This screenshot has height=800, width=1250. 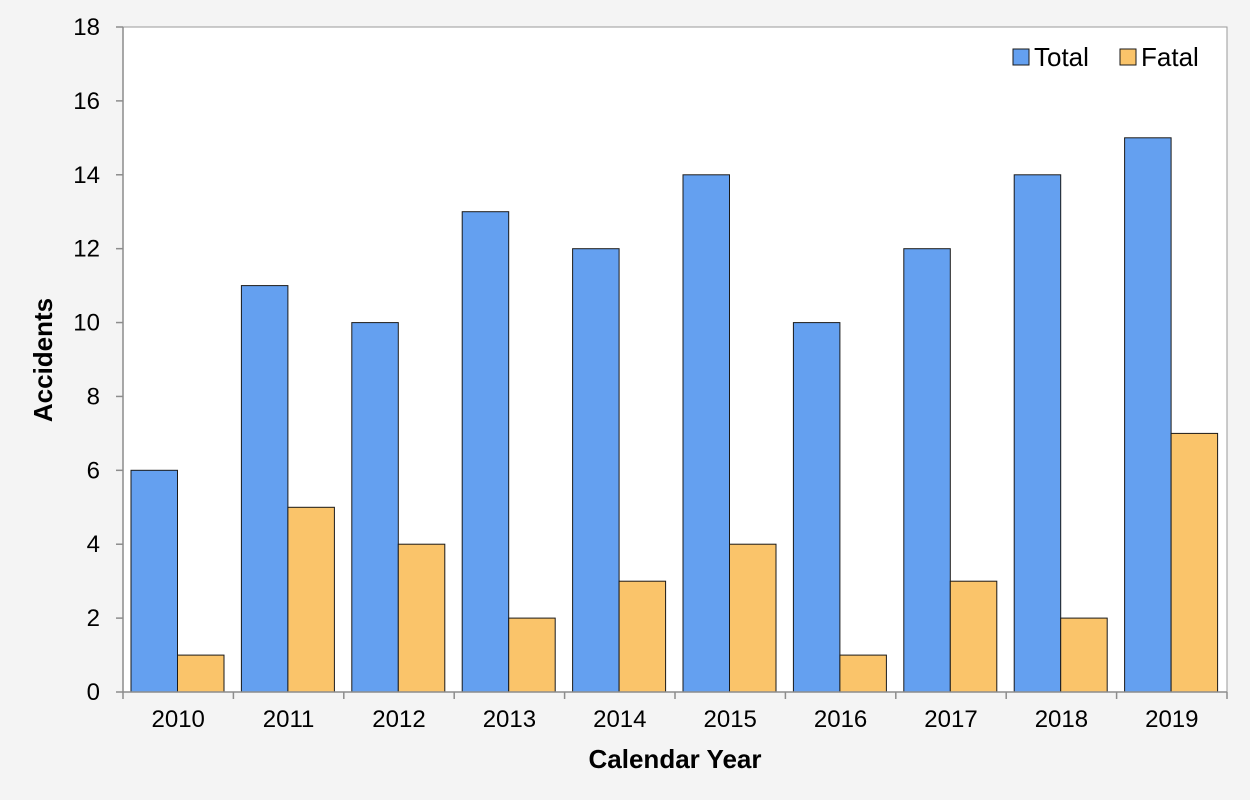 What do you see at coordinates (86, 323) in the screenshot?
I see `y-tick-label-10: 10` at bounding box center [86, 323].